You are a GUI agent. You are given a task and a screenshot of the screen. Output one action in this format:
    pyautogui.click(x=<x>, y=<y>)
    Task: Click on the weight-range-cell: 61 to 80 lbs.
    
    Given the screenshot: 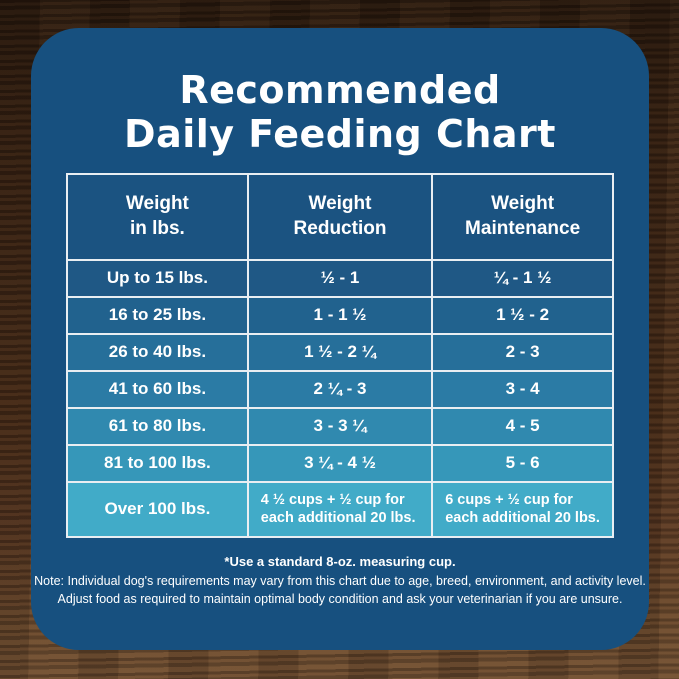 What is the action you would take?
    pyautogui.click(x=157, y=426)
    